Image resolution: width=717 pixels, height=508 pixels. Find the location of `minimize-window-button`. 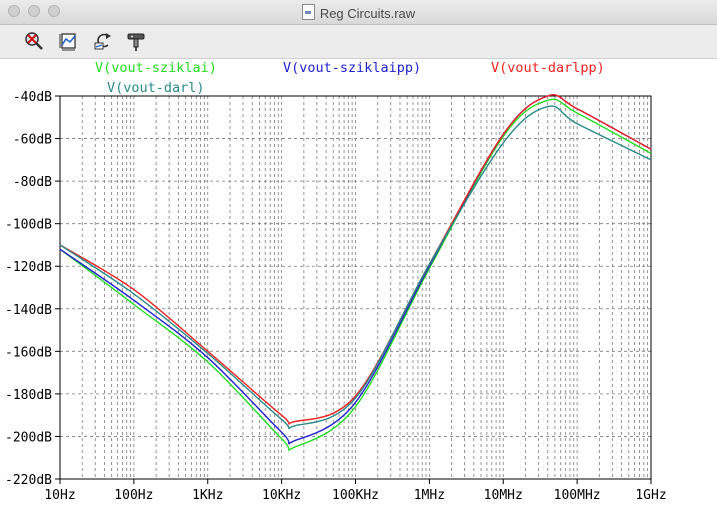

minimize-window-button is located at coordinates (34, 11).